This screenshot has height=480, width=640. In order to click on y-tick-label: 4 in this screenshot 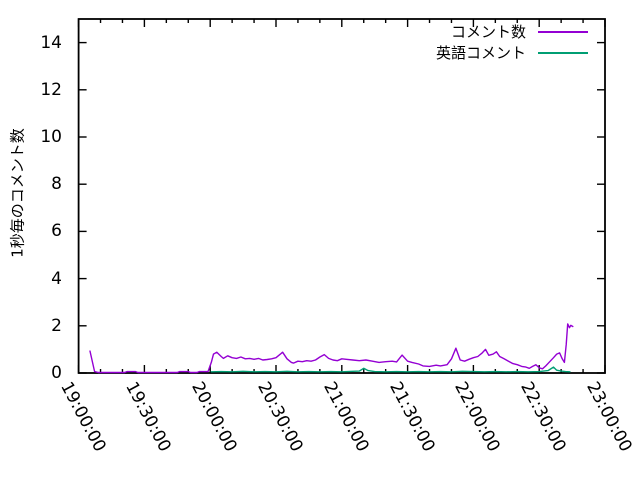, I will do `click(56, 278)`.